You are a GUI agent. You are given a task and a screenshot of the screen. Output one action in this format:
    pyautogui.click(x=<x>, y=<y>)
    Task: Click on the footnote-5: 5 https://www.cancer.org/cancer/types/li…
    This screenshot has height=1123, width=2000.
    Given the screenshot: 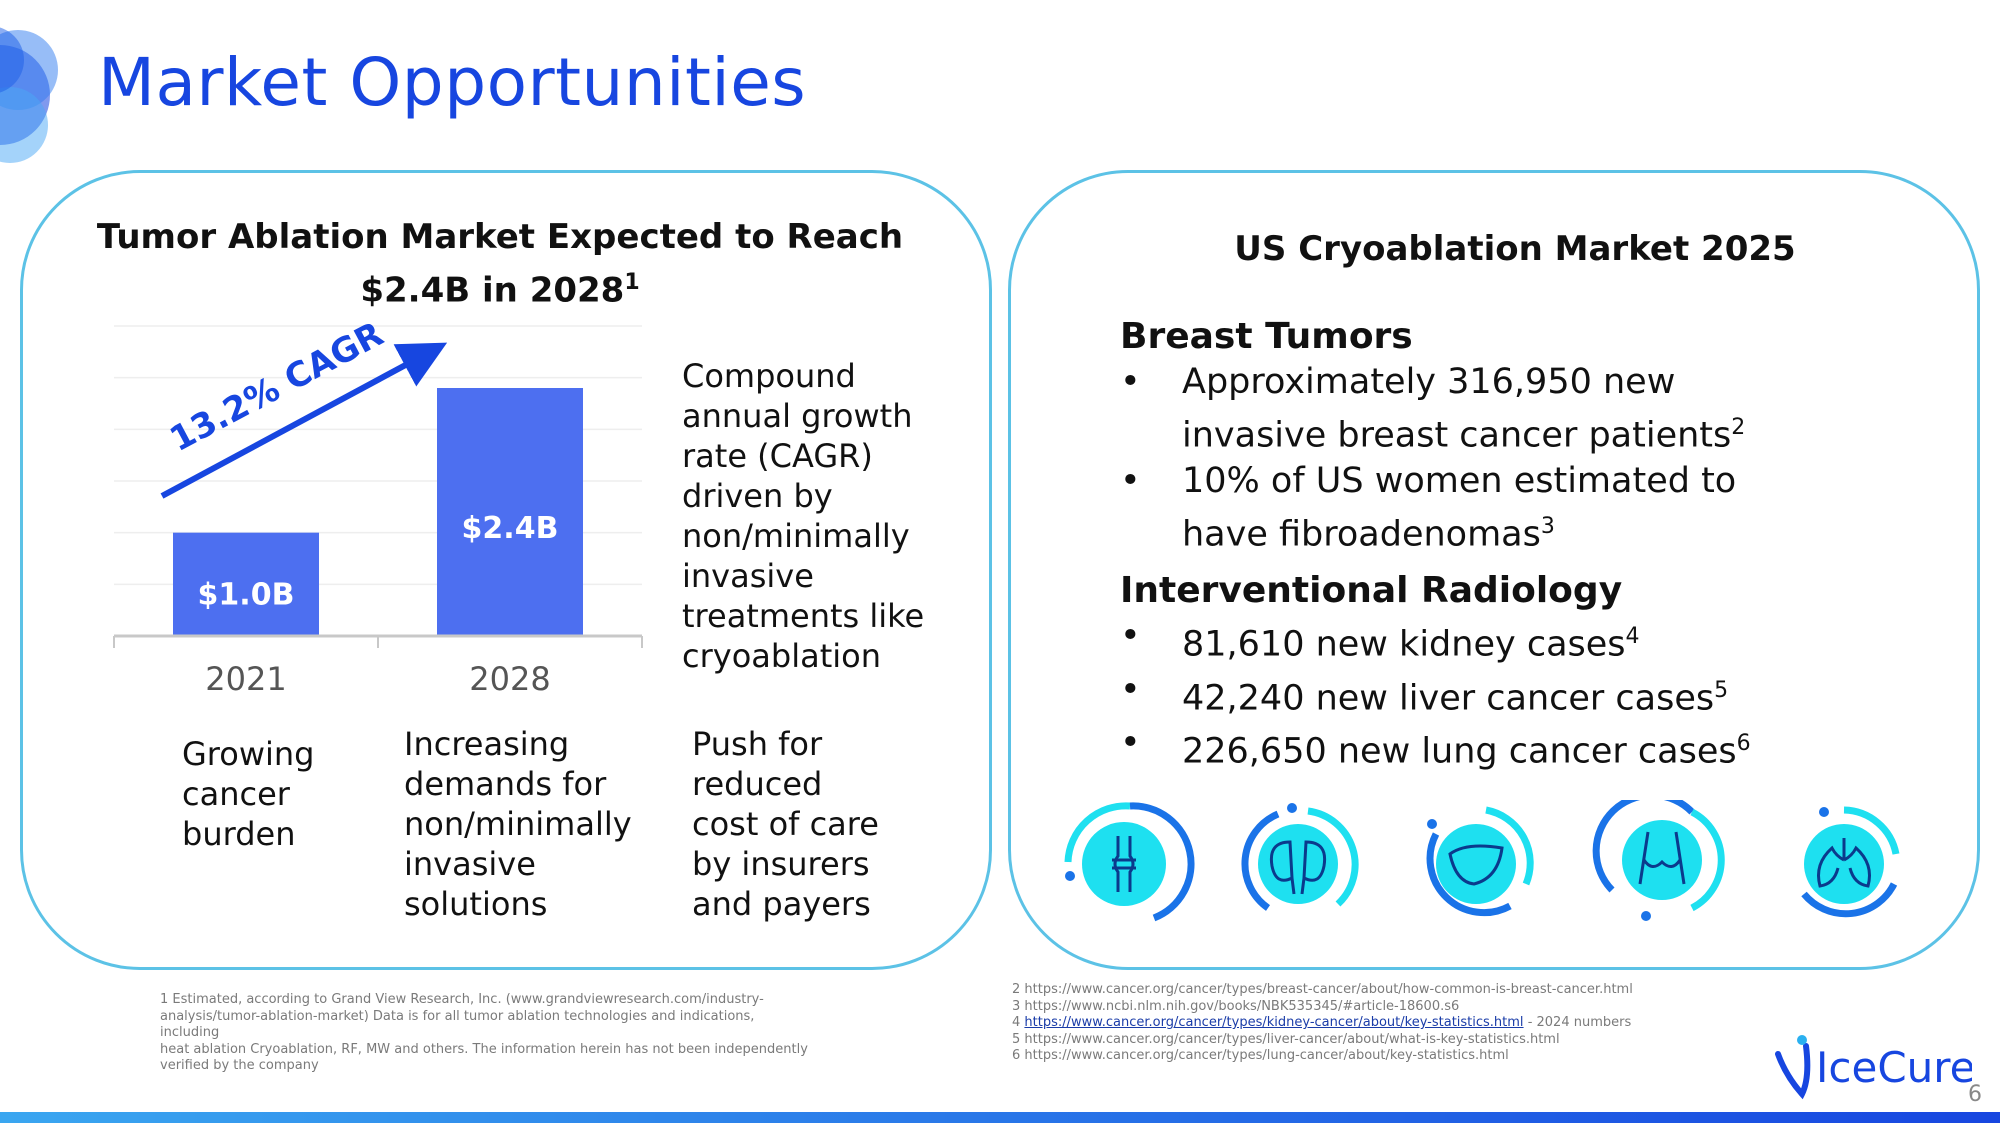 What is the action you would take?
    pyautogui.click(x=1286, y=1039)
    